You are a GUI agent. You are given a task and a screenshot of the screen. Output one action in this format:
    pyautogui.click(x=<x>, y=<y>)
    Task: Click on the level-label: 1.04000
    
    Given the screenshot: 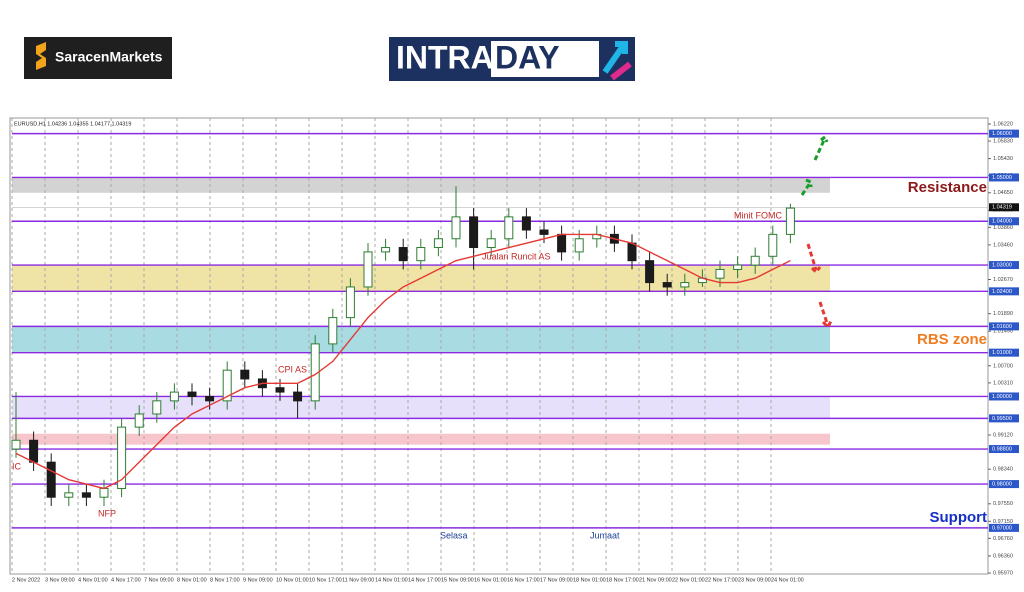 What is the action you would take?
    pyautogui.click(x=1002, y=222)
    